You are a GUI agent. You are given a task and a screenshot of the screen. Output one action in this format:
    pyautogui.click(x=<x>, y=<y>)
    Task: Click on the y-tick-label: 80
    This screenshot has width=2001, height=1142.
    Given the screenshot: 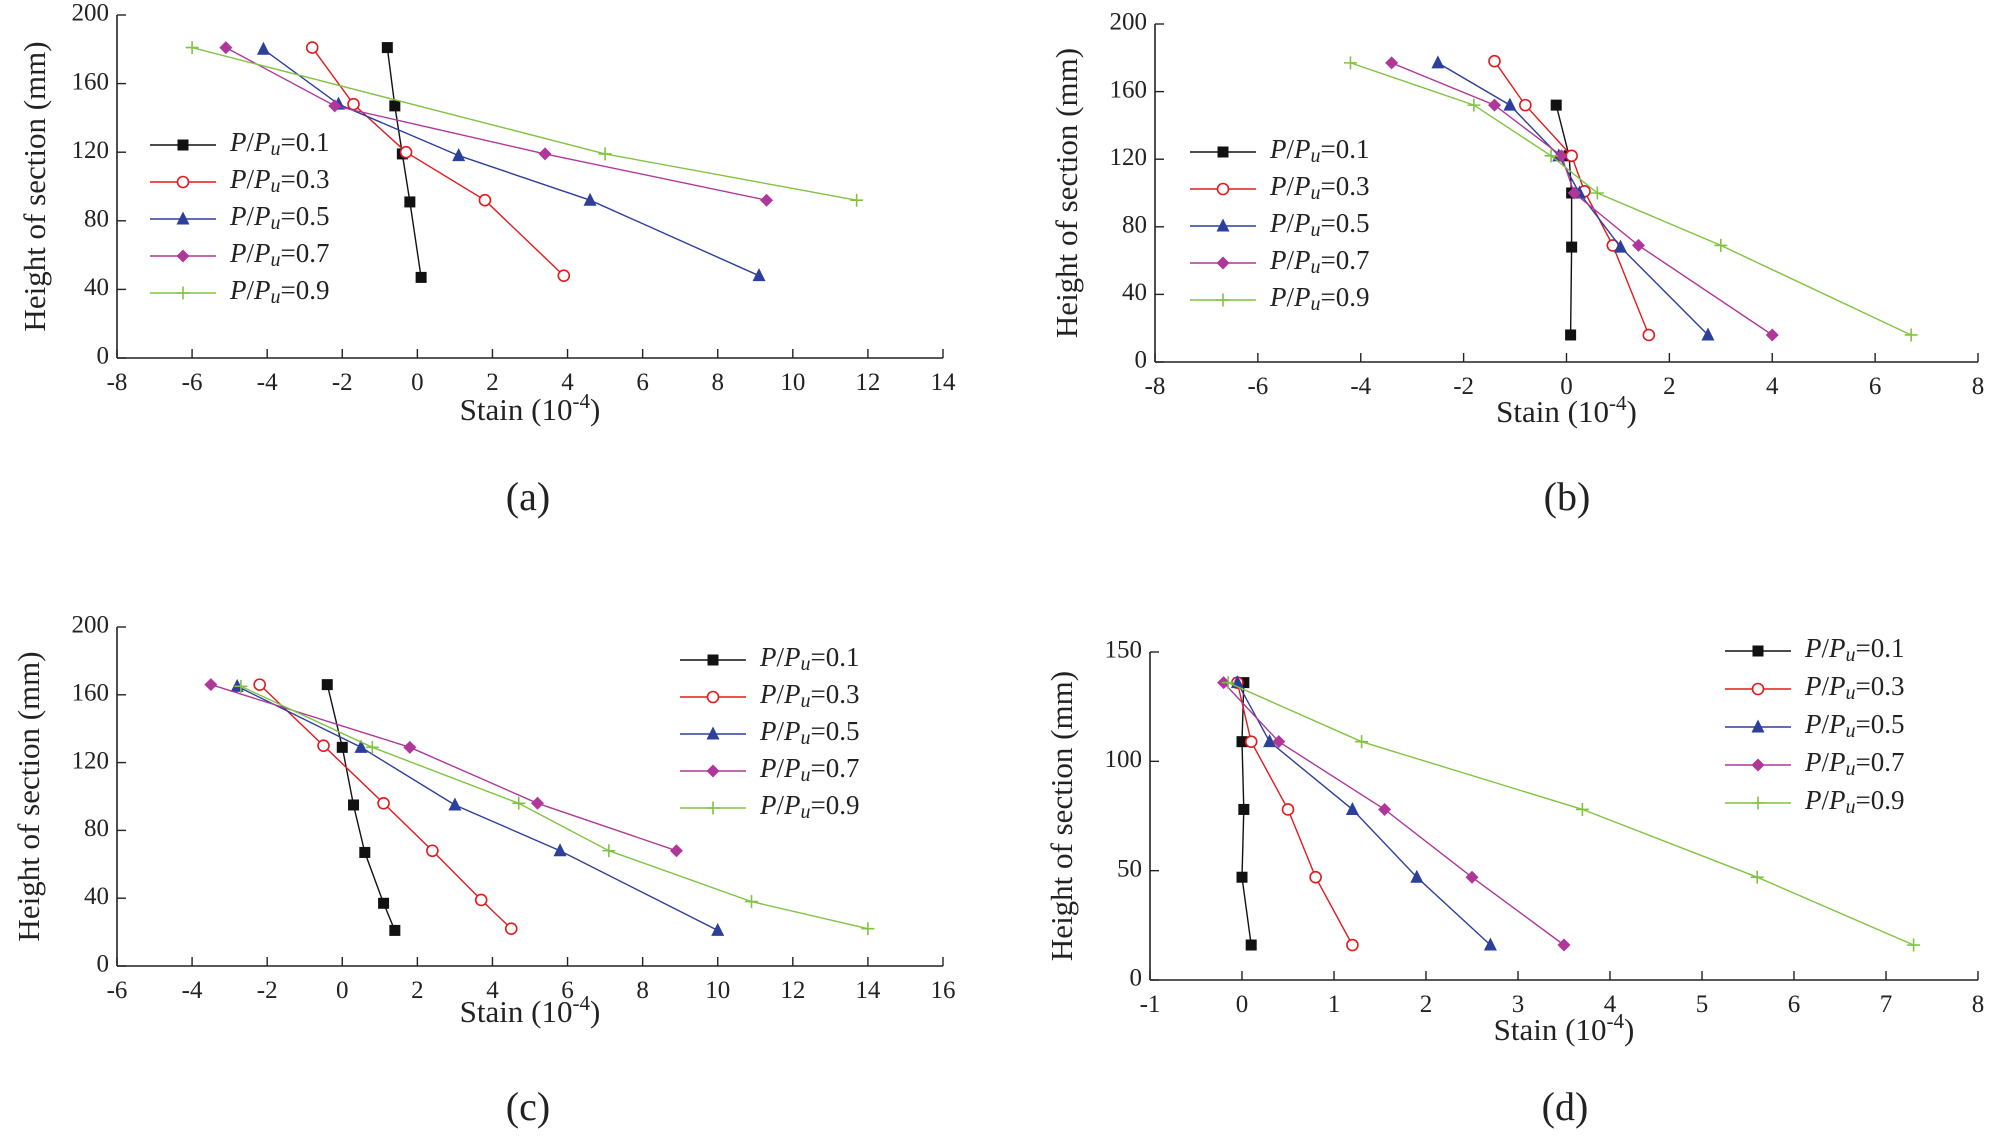 What is the action you would take?
    pyautogui.click(x=96, y=219)
    